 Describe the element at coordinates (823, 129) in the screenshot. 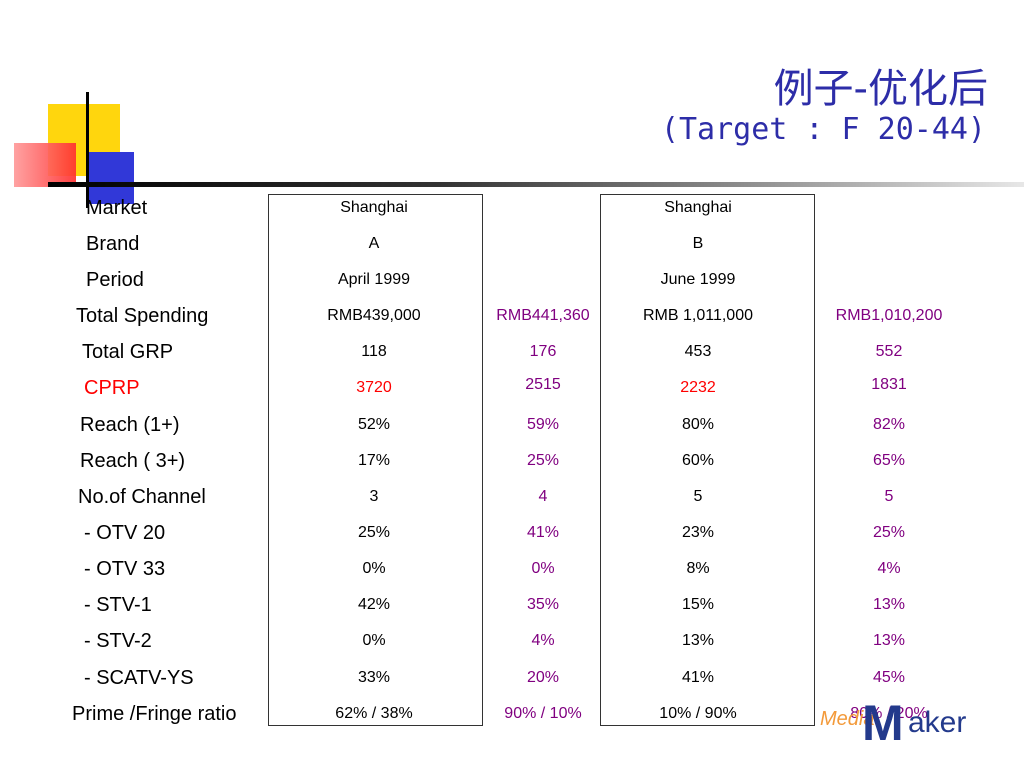

I see `slide-subtitle: (Target : F 20-44)` at that location.